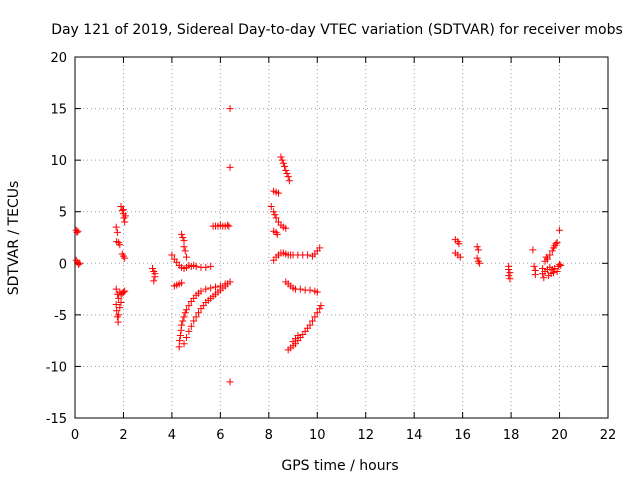  What do you see at coordinates (123, 435) in the screenshot?
I see `x-tick-label: 2` at bounding box center [123, 435].